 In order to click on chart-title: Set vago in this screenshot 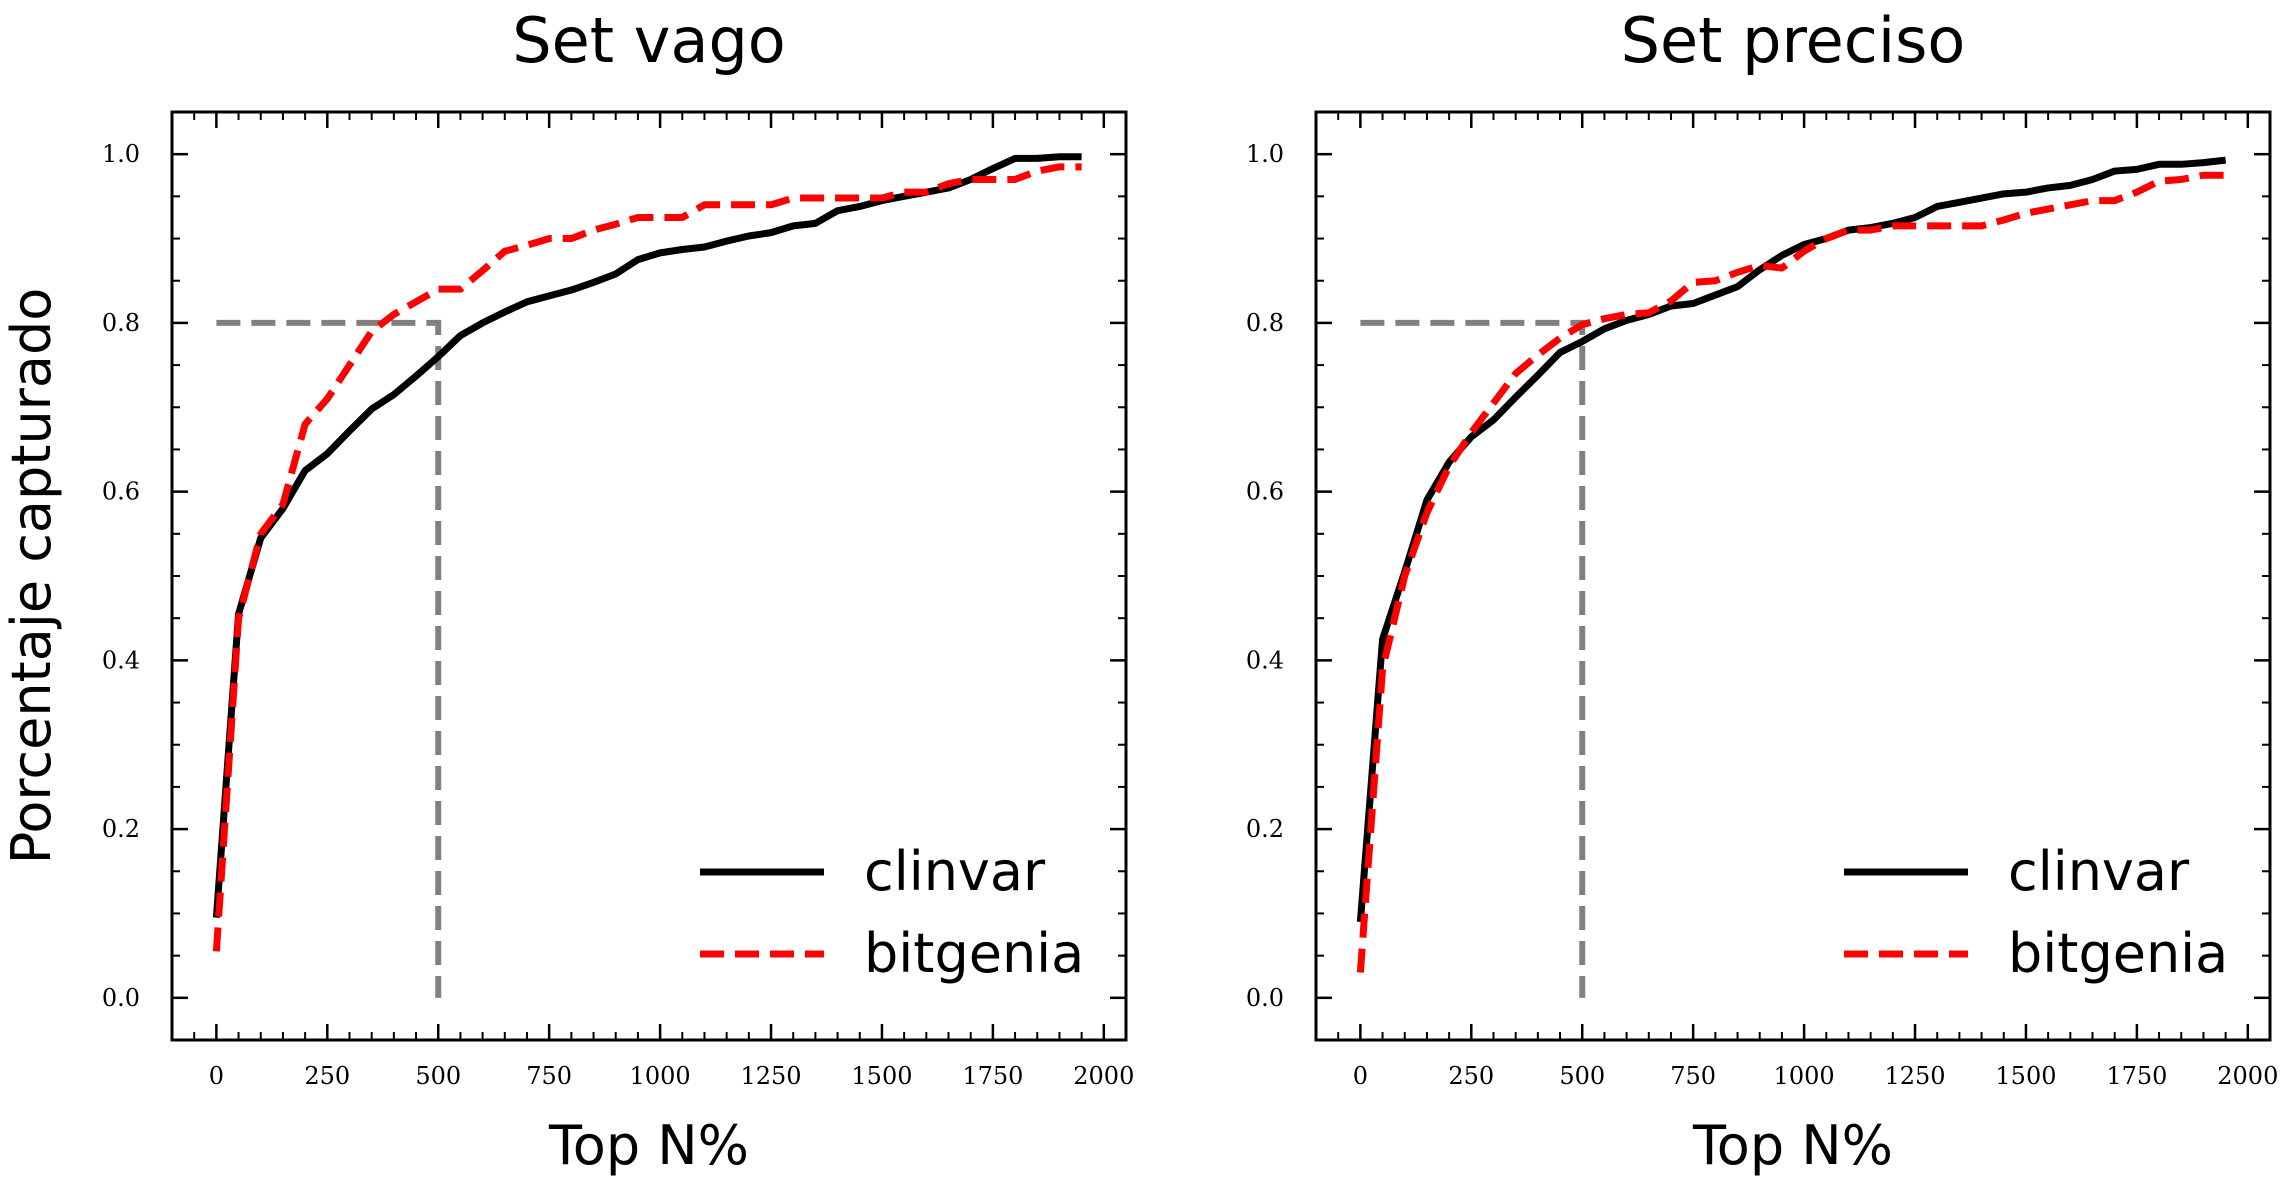, I will do `click(649, 40)`.